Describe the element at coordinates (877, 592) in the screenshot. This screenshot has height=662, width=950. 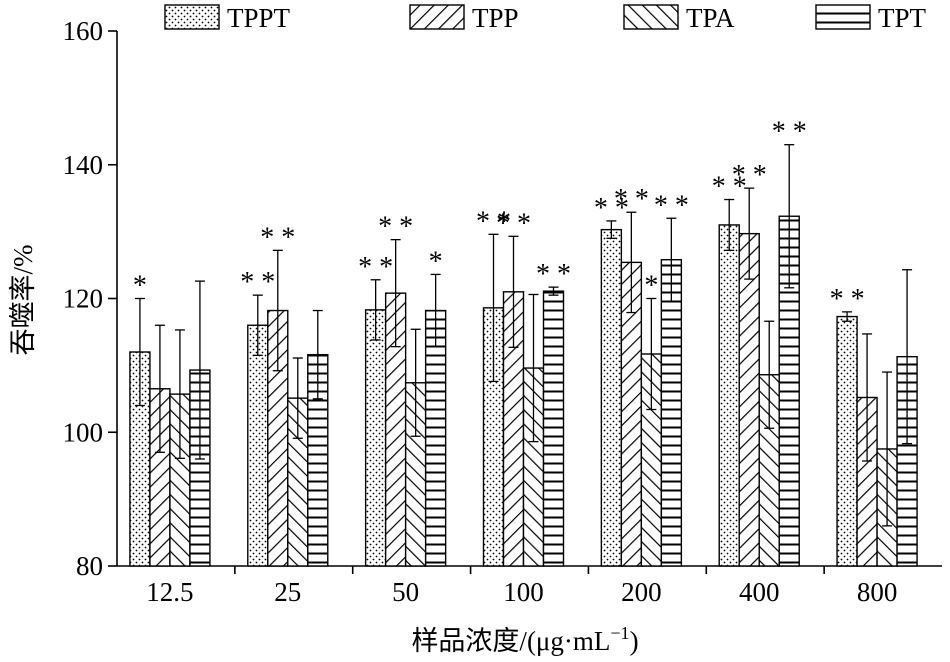
I see `x-tick-label: 800` at that location.